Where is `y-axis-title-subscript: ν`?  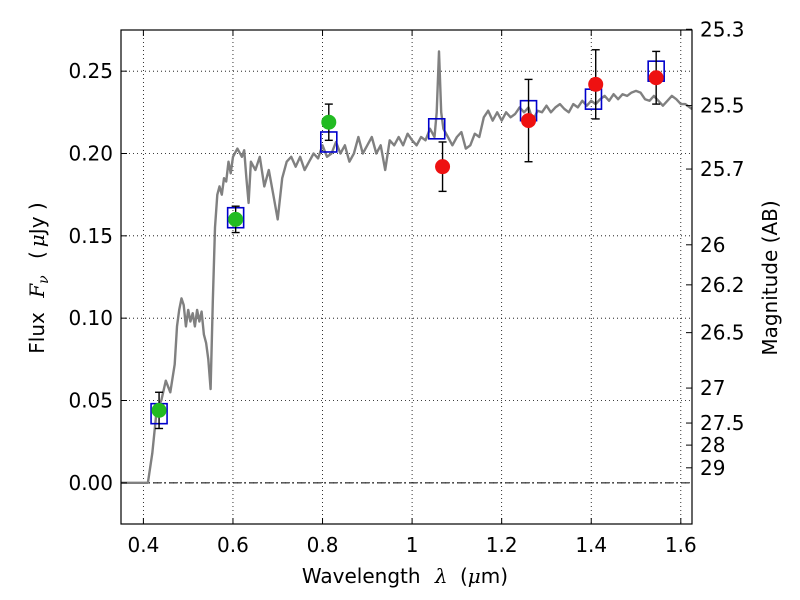 y-axis-title-subscript: ν is located at coordinates (44, 279).